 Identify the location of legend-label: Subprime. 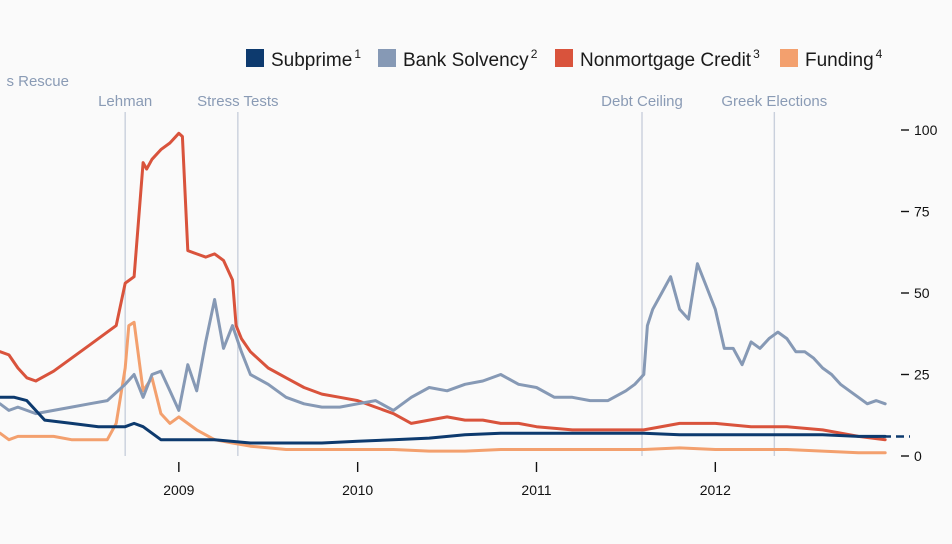
(311, 60).